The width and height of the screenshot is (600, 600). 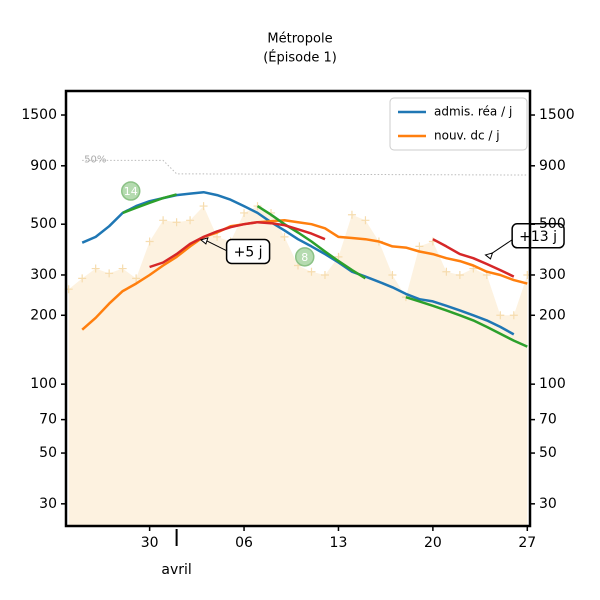 I want to click on y-tick-label-right: 1500, so click(x=557, y=115).